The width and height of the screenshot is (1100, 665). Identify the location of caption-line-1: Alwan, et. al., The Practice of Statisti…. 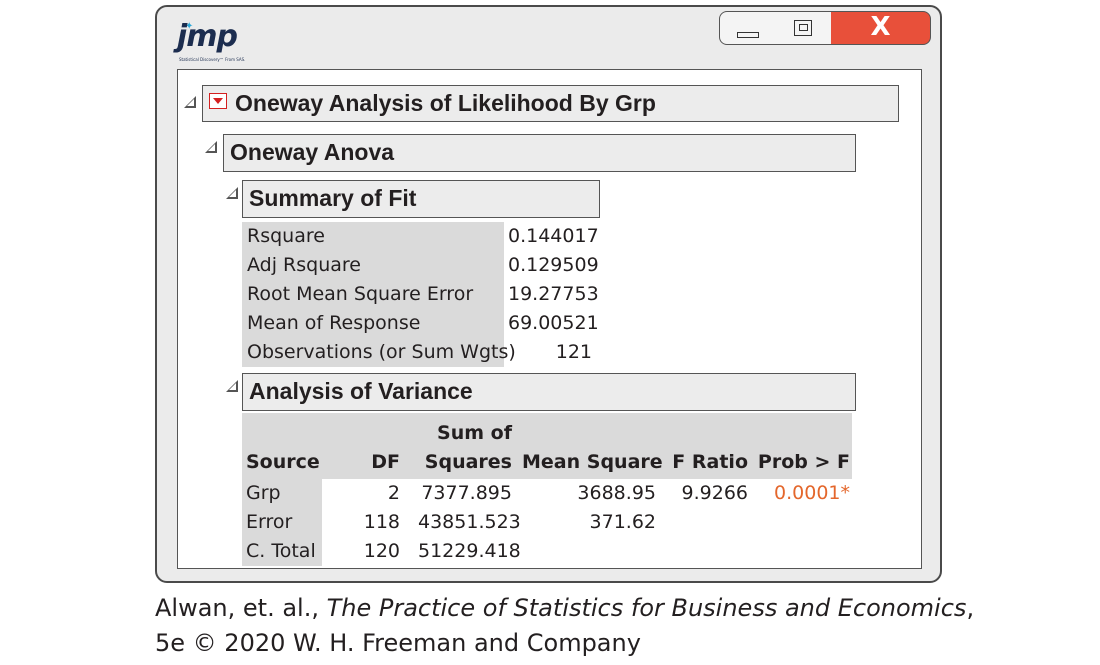
(564, 608).